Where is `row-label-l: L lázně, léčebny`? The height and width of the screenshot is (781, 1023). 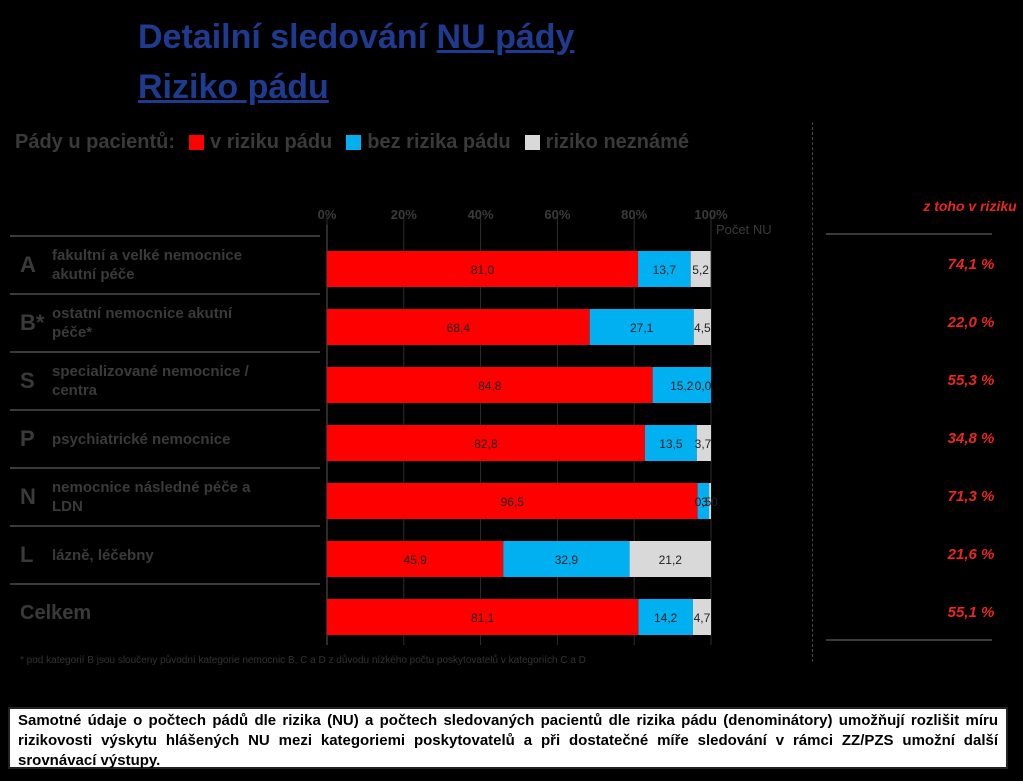 row-label-l: L lázně, léčebny is located at coordinates (170, 555).